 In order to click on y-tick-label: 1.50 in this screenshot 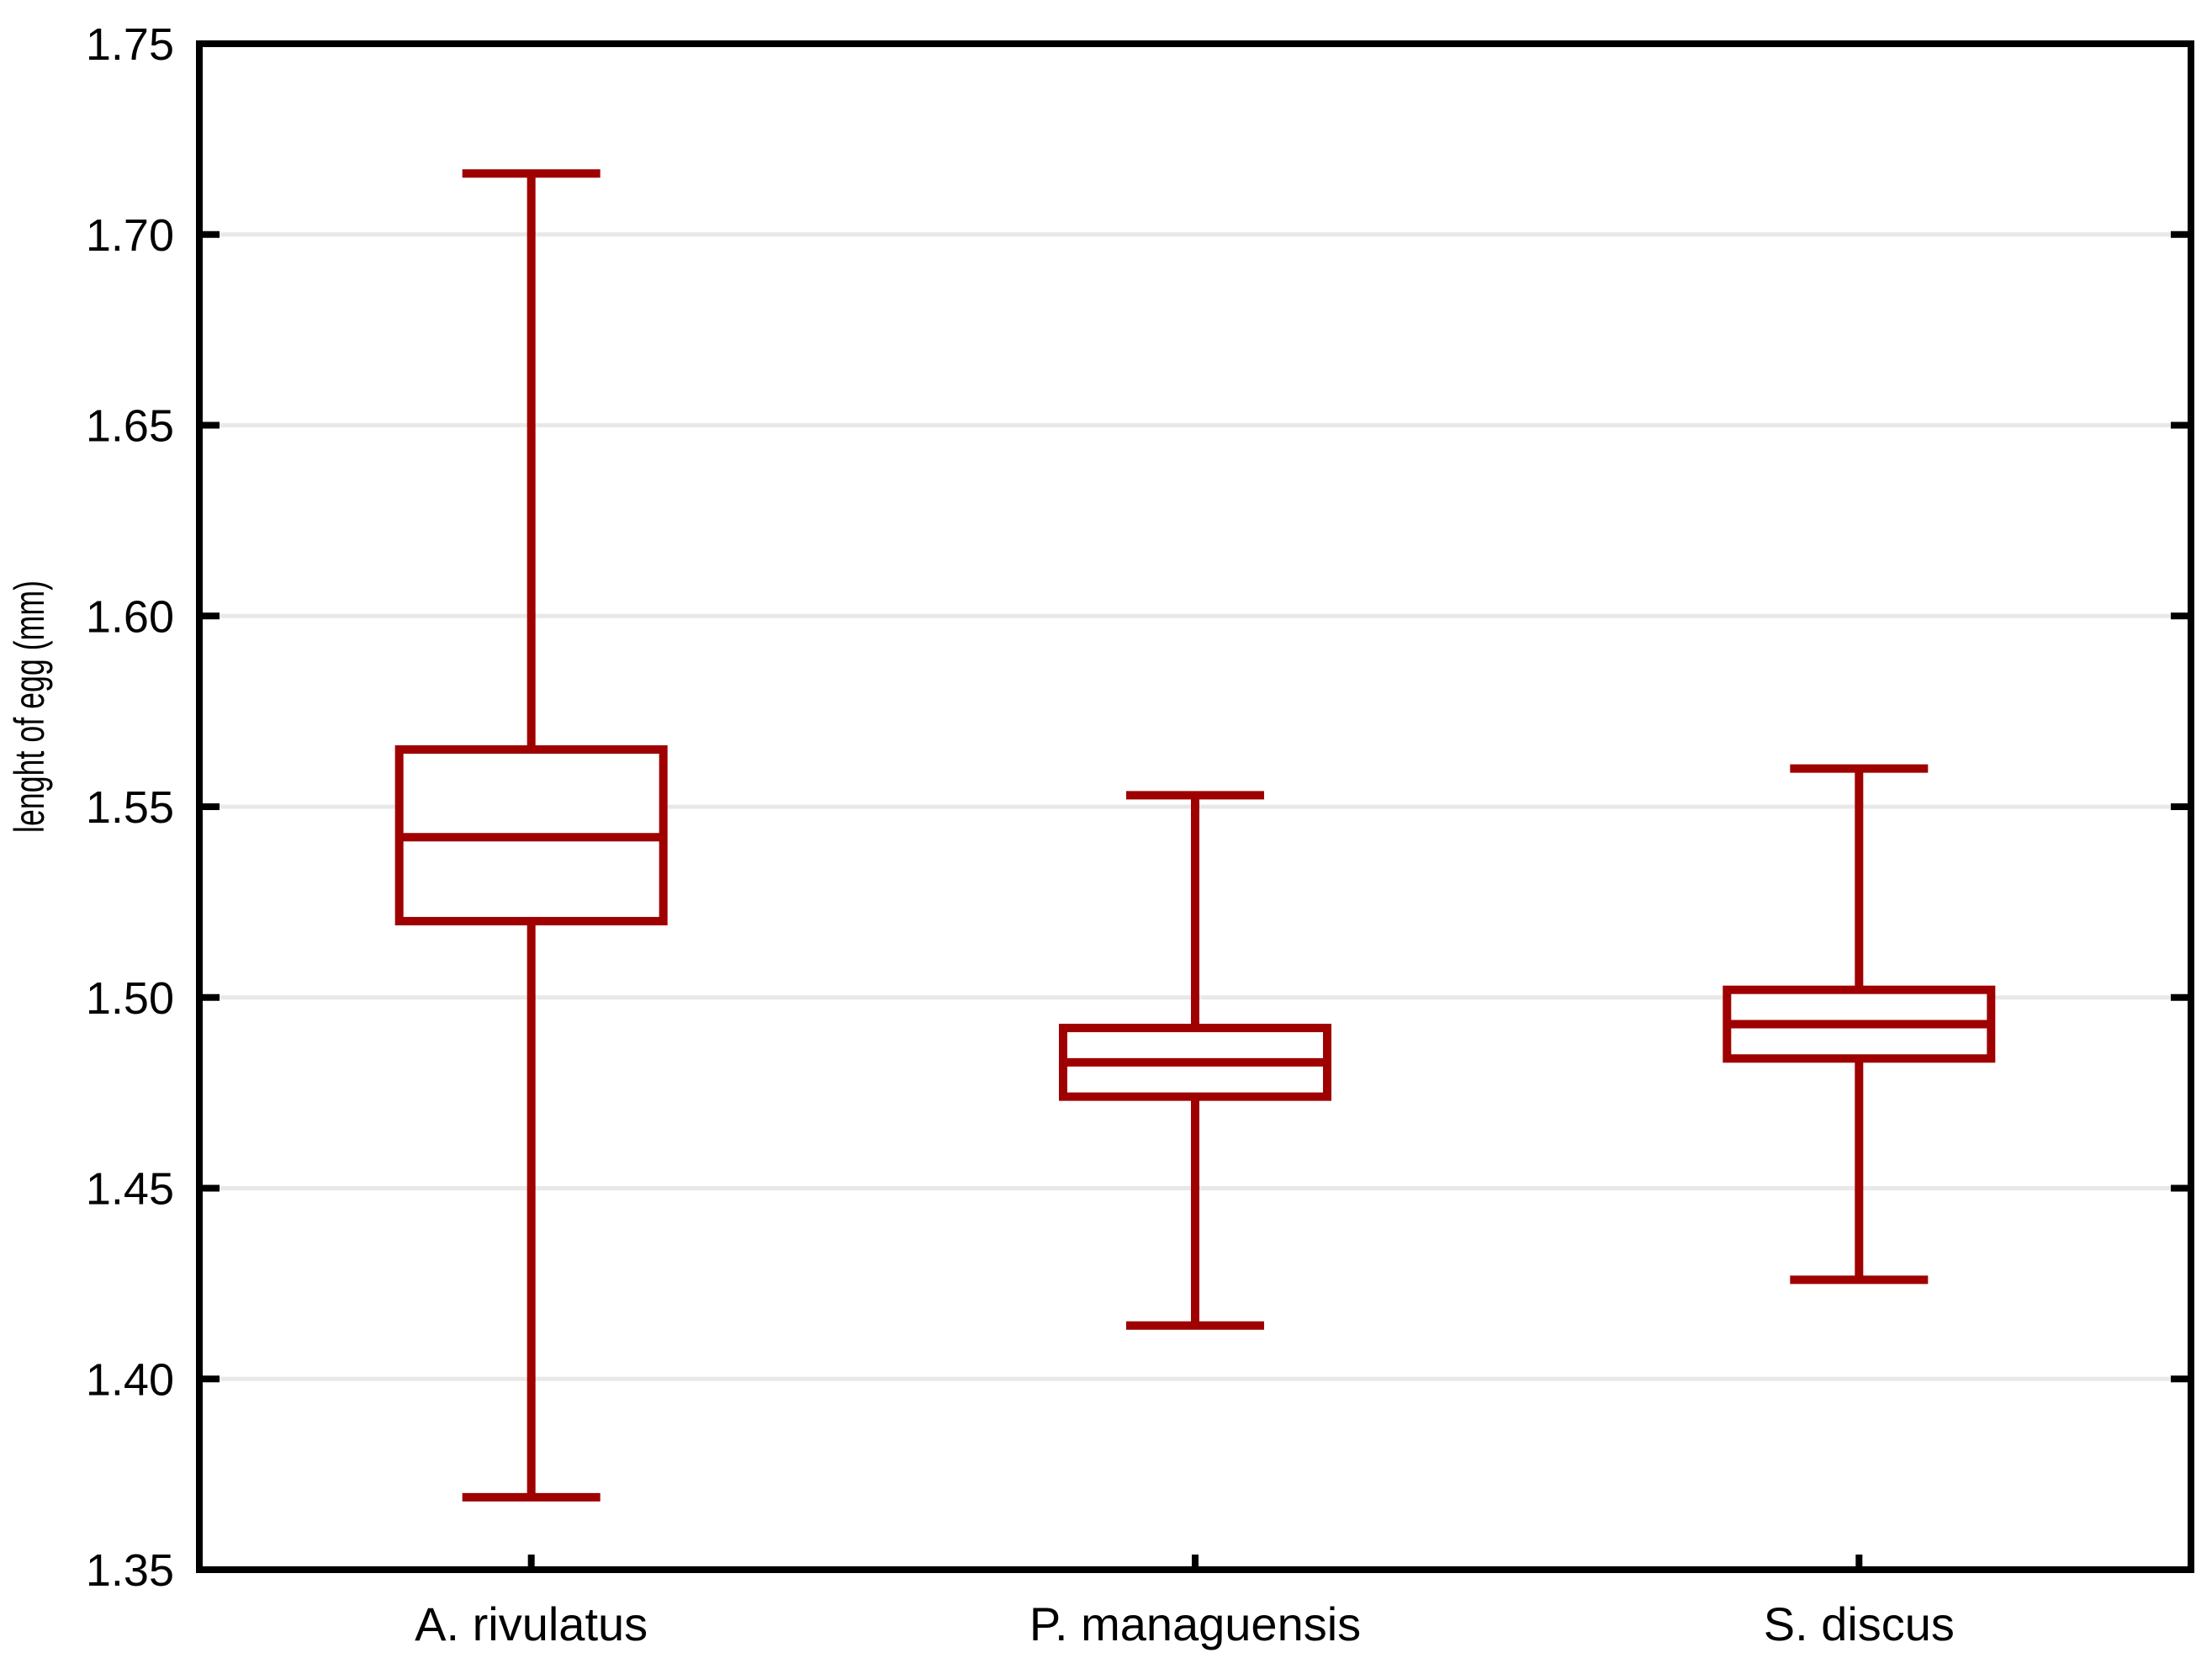, I will do `click(130, 998)`.